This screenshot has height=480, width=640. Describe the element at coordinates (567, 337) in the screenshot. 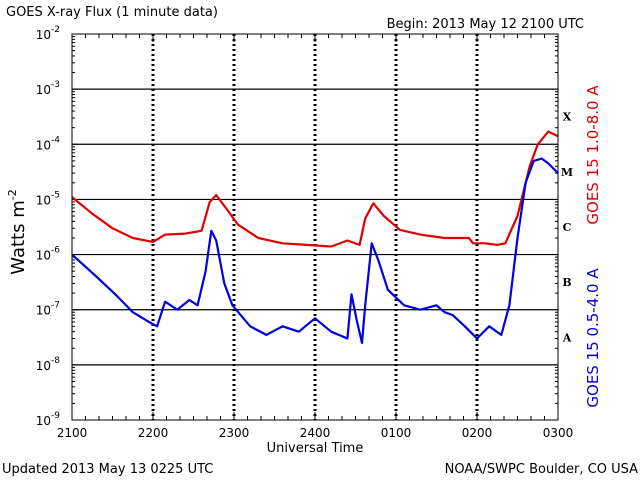

I see `flare-class-A: A` at that location.